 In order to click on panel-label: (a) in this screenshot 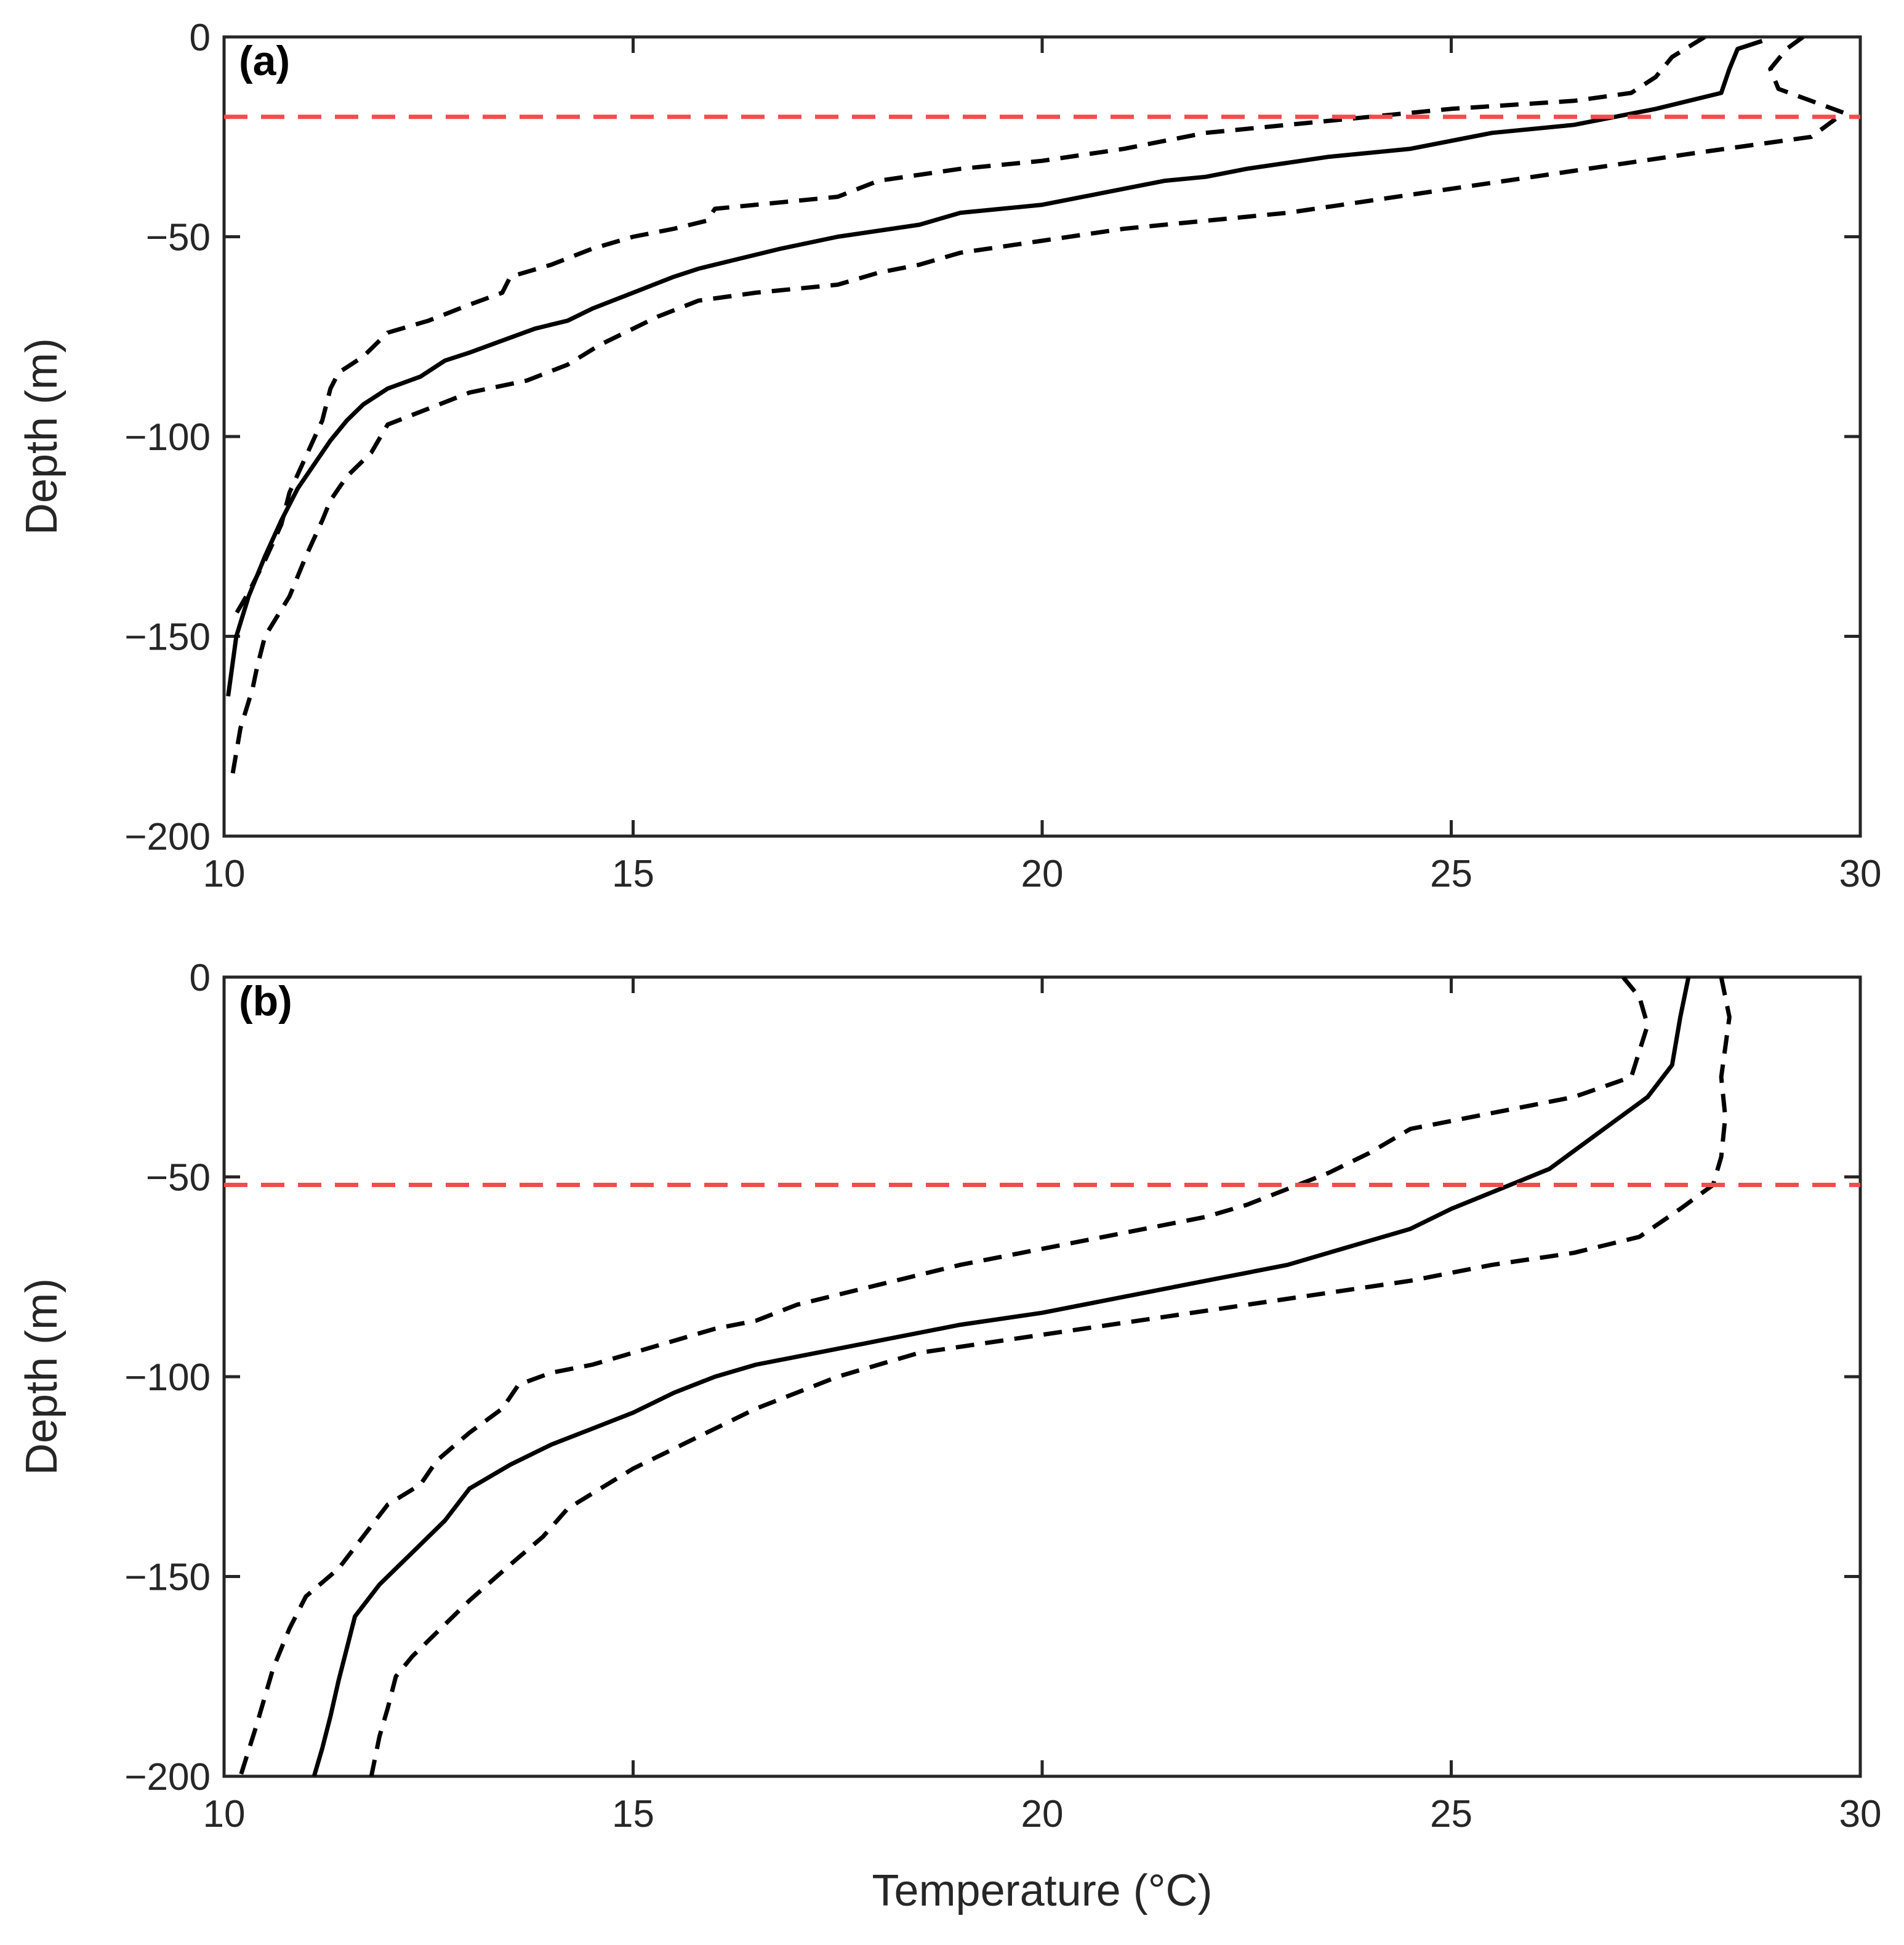, I will do `click(264, 61)`.